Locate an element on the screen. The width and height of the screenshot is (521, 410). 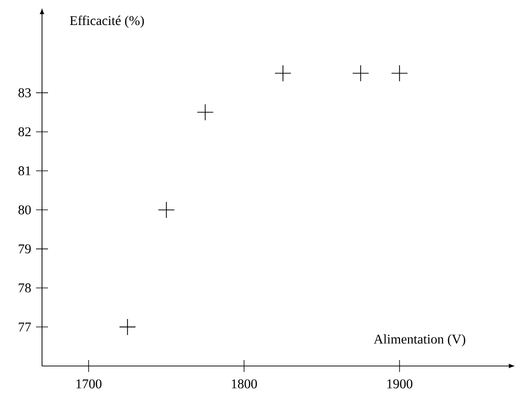
x-tick-label: 1800 is located at coordinates (244, 383).